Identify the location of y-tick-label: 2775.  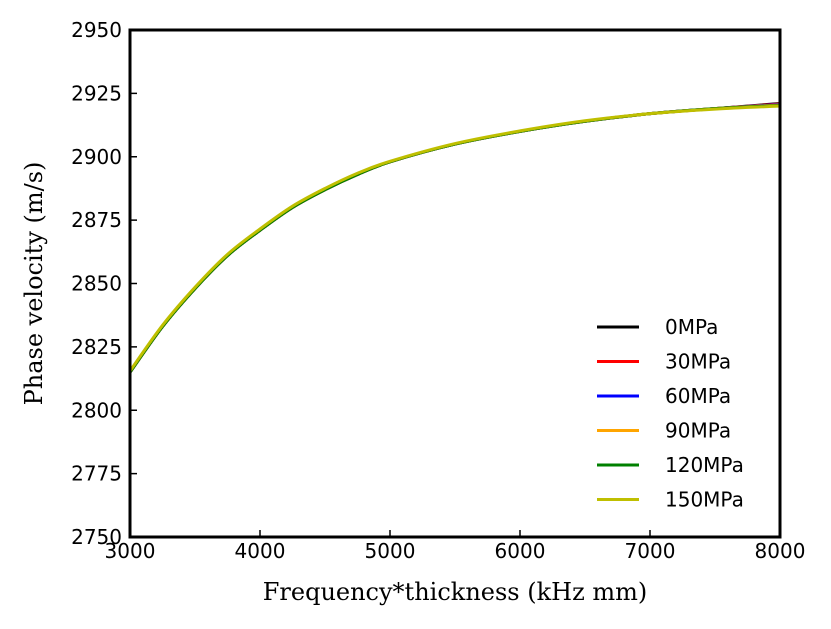
(96, 474).